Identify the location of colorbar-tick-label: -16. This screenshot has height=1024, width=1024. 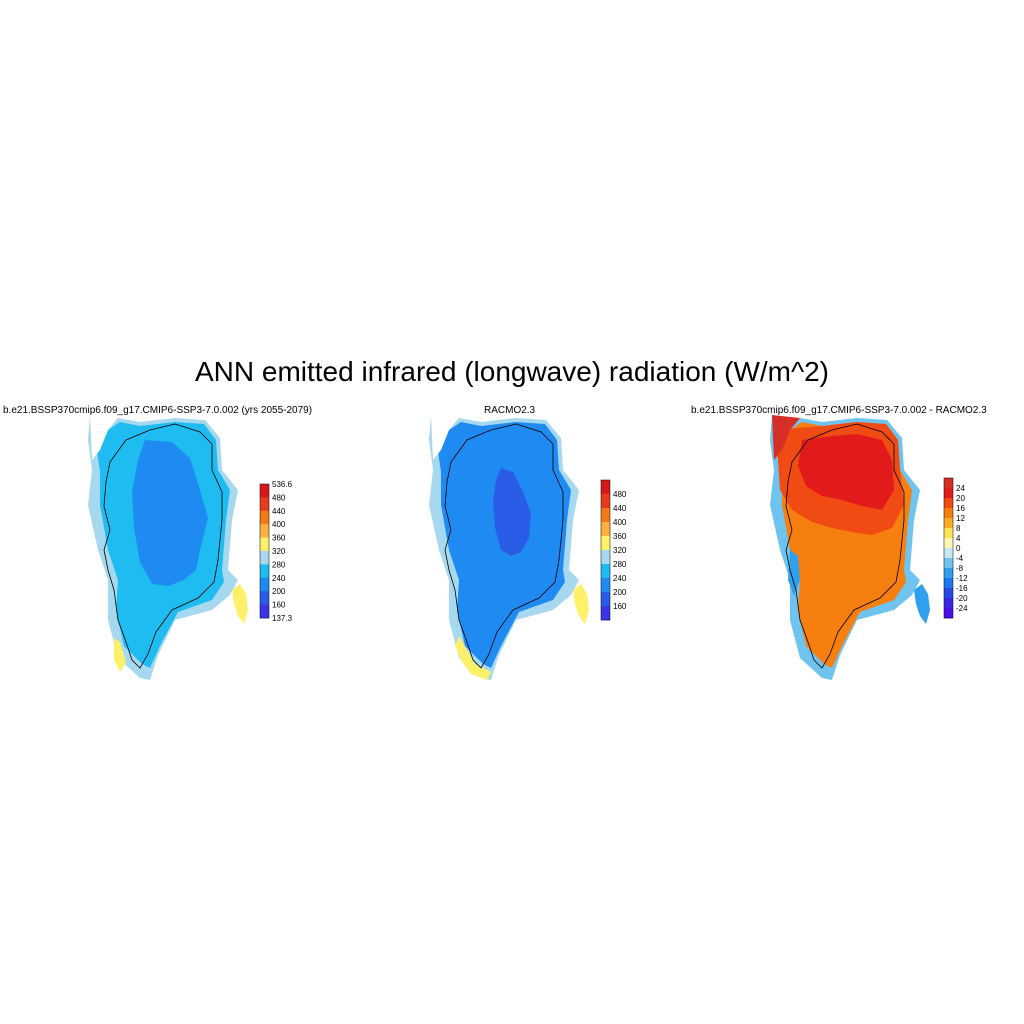
(962, 588).